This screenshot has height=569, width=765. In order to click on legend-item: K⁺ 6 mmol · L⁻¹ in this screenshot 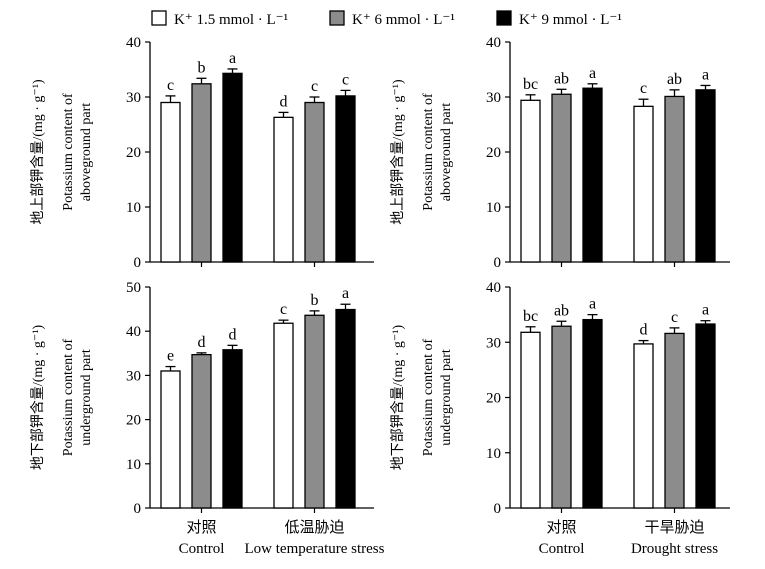, I will do `click(392, 19)`.